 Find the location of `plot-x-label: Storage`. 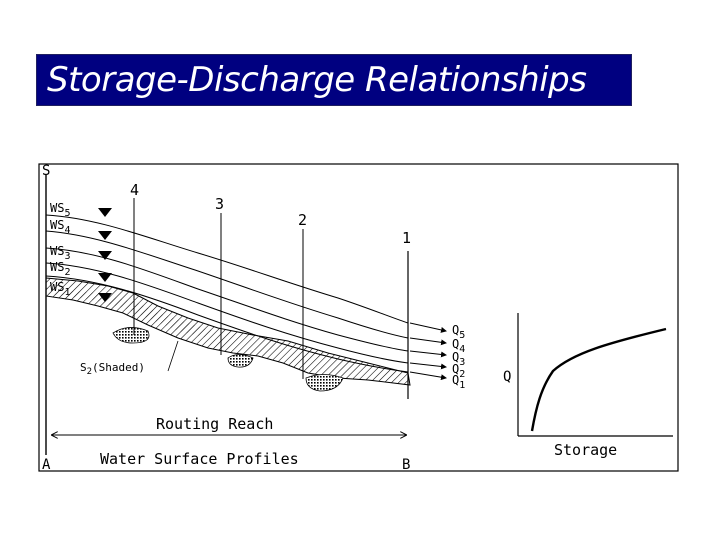

plot-x-label: Storage is located at coordinates (585, 450).